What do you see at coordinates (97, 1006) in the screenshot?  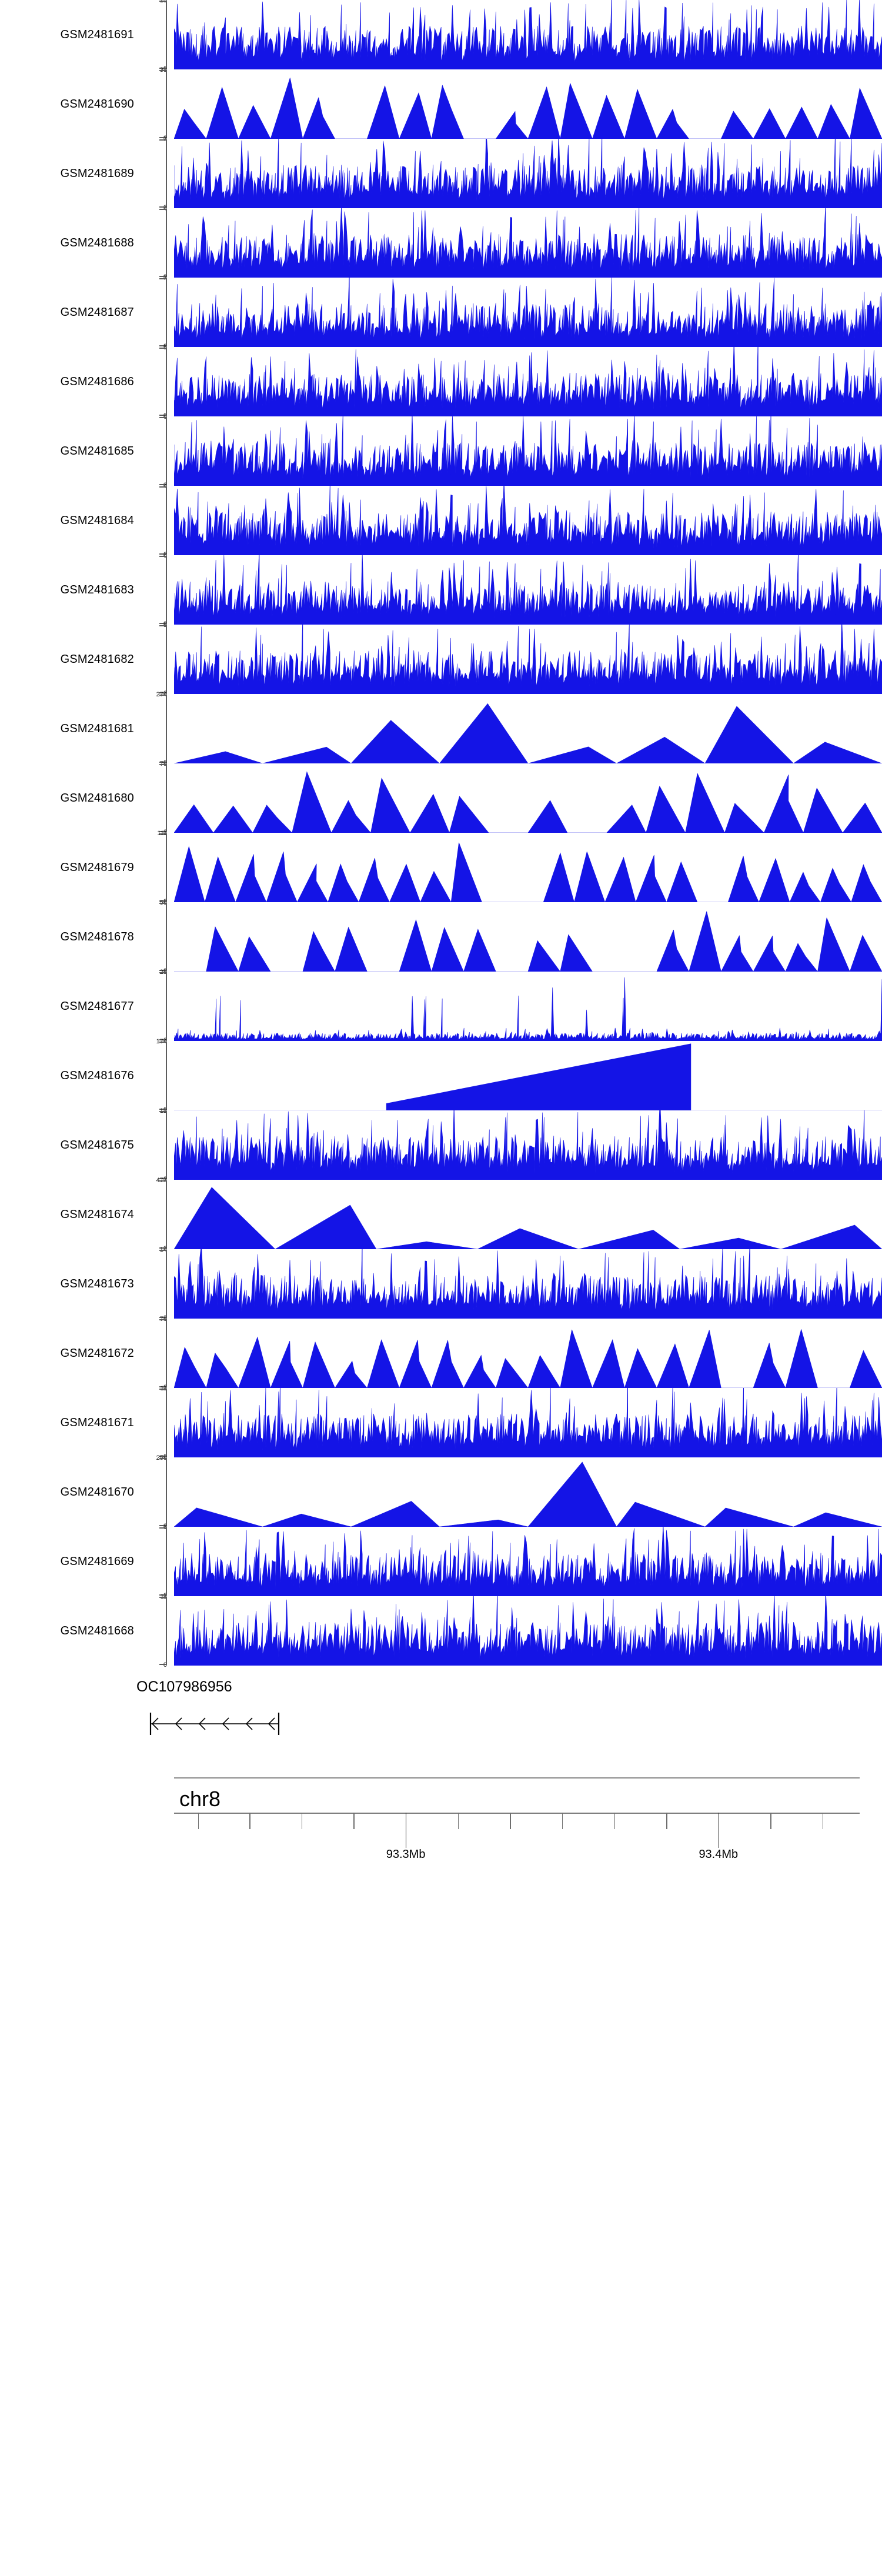 I see `track-label: GSM2481677` at bounding box center [97, 1006].